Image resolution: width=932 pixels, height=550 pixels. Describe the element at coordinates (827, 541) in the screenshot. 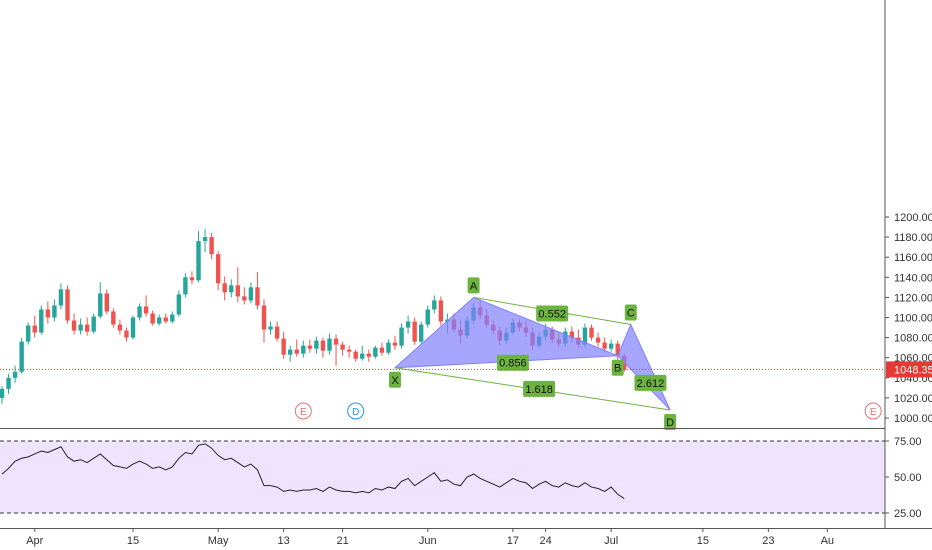

I see `time-tick-label: Au` at that location.